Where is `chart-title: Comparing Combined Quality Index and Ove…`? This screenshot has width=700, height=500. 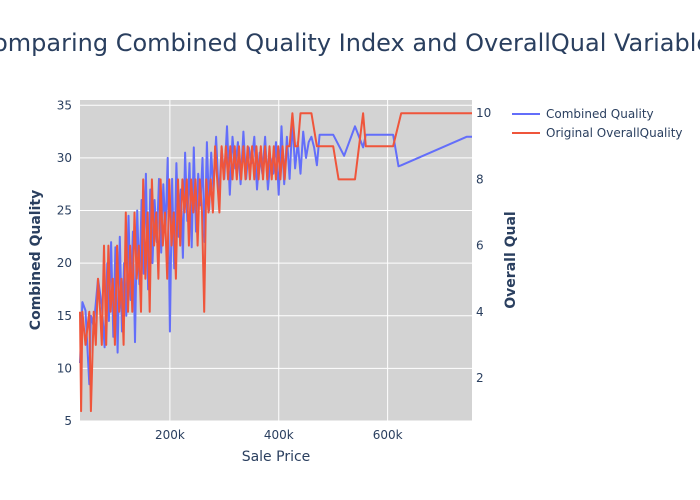
chart-title: Comparing Combined Quality Index and Ove… is located at coordinates (350, 43).